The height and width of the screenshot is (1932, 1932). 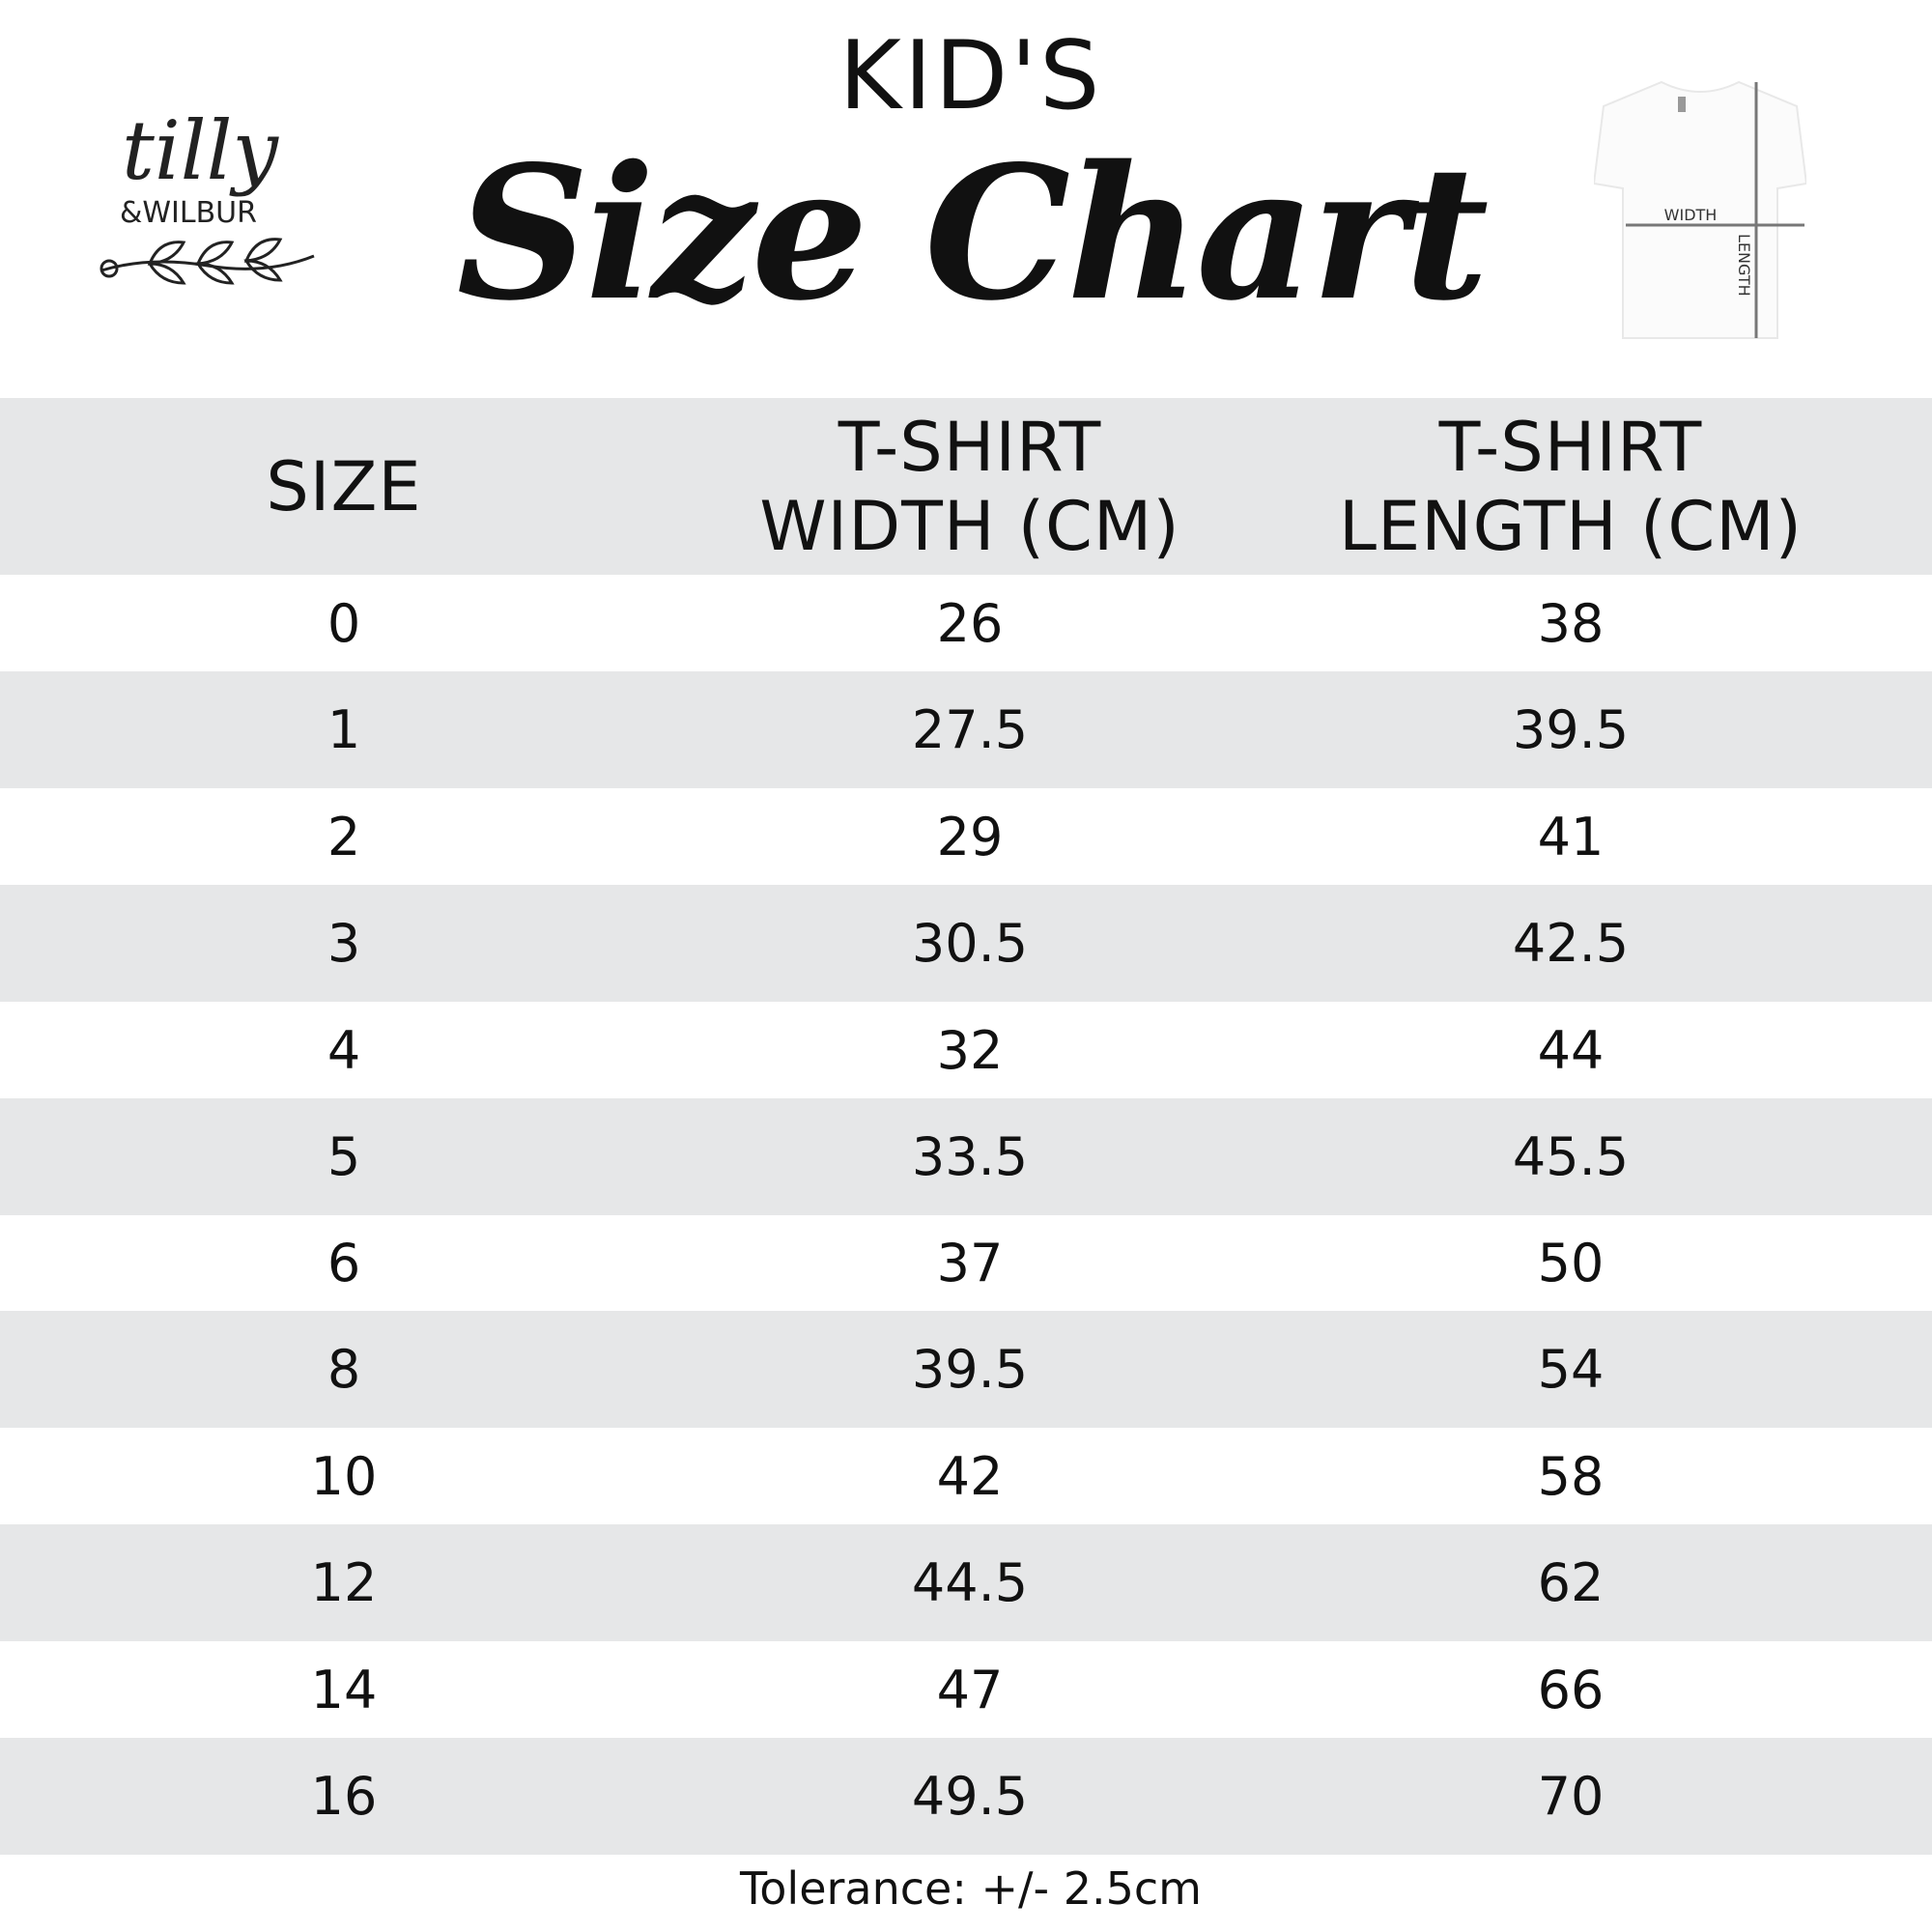 What do you see at coordinates (1571, 1050) in the screenshot?
I see `cell-length: 44` at bounding box center [1571, 1050].